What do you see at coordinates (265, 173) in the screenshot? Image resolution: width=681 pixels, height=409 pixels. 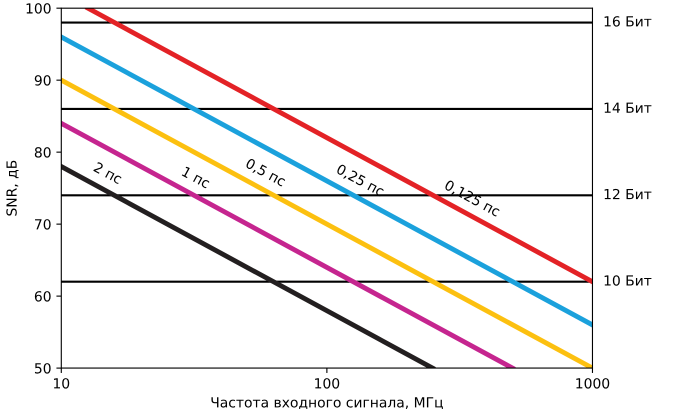 I see `annotation: 0,5 пс` at bounding box center [265, 173].